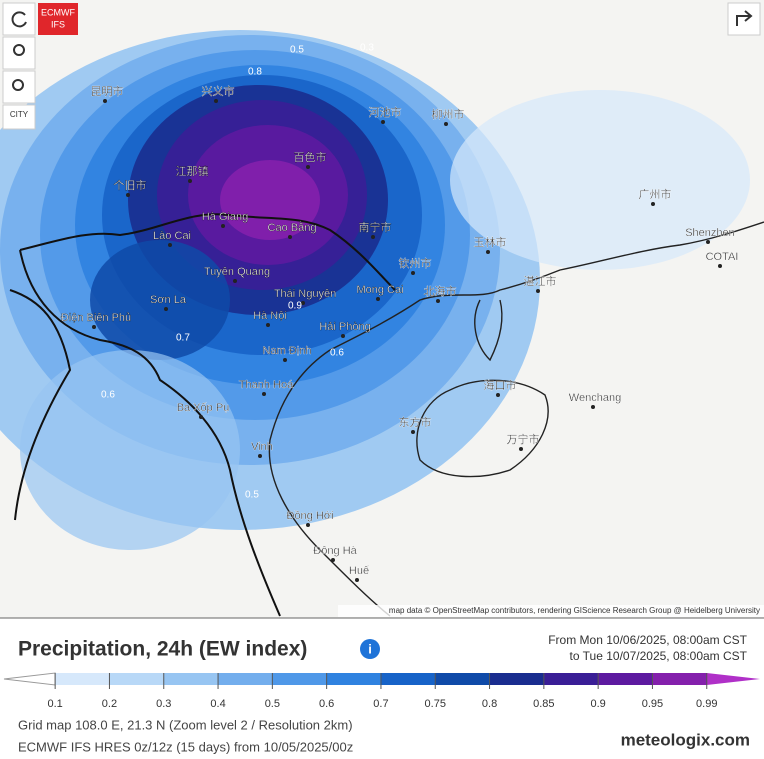 This screenshot has width=764, height=759. I want to click on contour-label: 0.9, so click(295, 306).